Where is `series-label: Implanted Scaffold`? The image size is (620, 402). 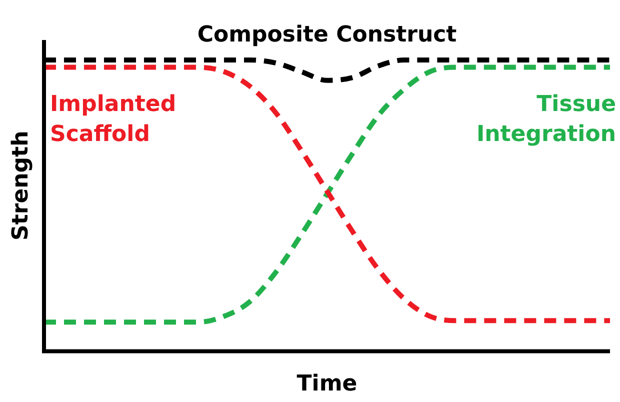
series-label: Implanted Scaffold is located at coordinates (113, 119).